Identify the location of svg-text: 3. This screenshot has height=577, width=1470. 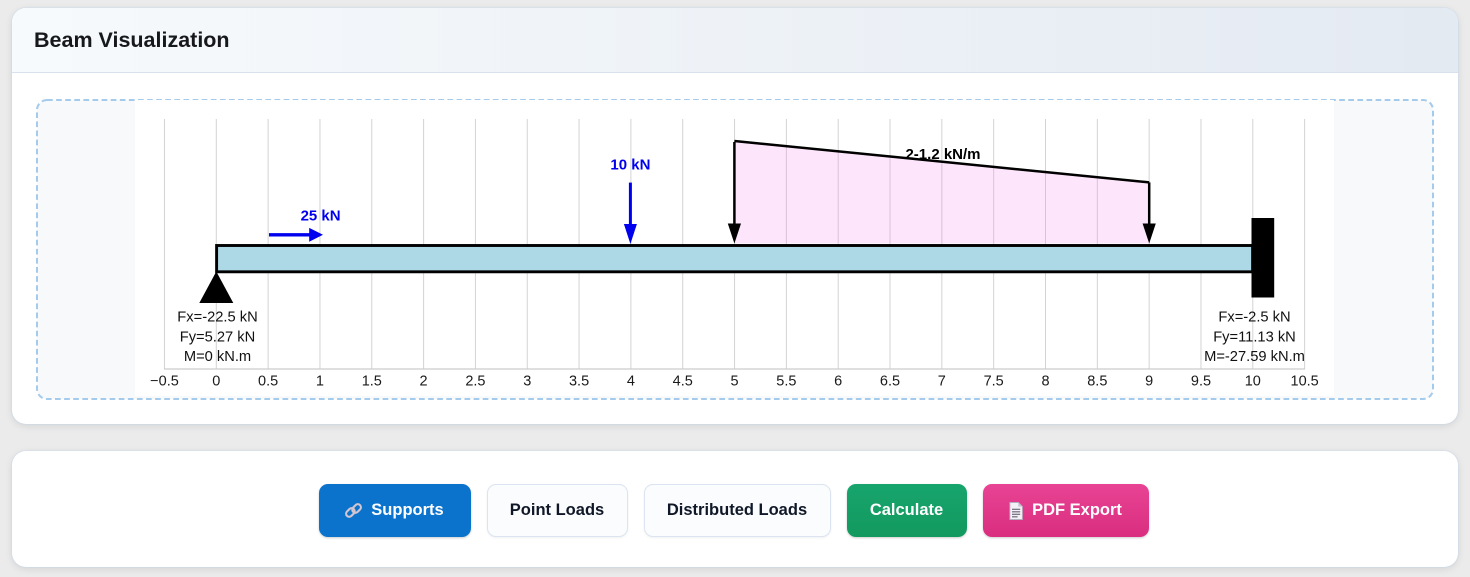
(527, 382).